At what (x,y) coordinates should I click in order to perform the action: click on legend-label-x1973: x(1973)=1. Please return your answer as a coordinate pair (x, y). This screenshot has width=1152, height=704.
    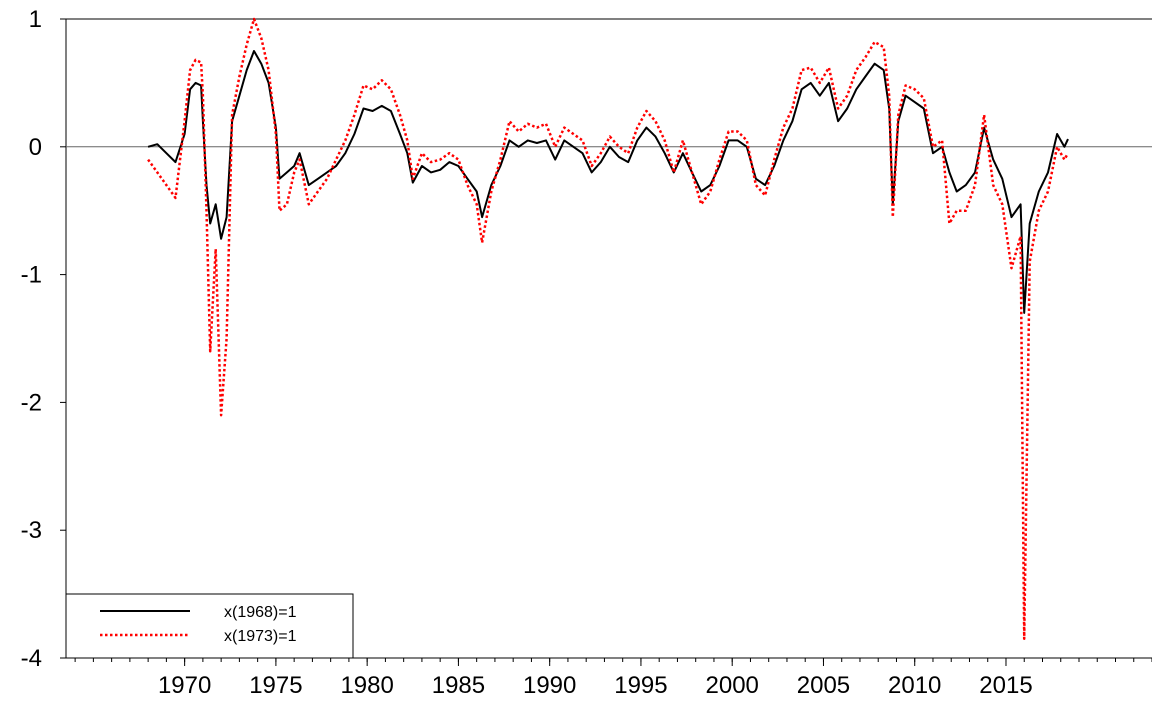
    Looking at the image, I should click on (260, 636).